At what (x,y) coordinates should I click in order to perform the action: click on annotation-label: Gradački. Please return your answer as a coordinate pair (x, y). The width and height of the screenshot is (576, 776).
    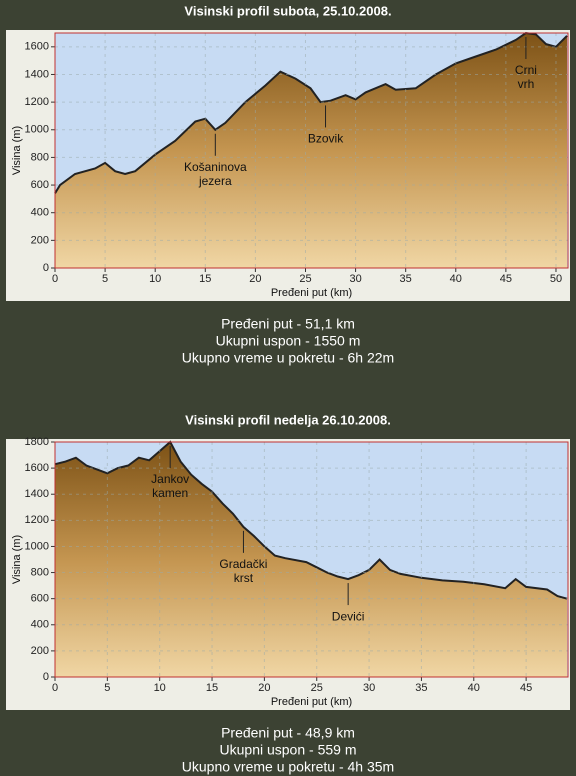
    Looking at the image, I should click on (243, 564).